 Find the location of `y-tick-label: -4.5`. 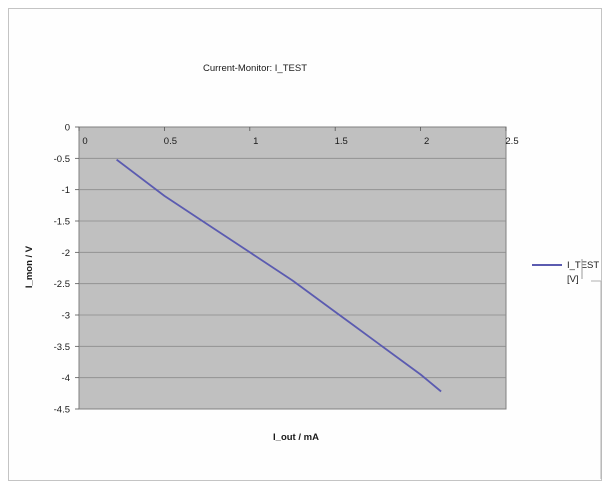

y-tick-label: -4.5 is located at coordinates (62, 410).